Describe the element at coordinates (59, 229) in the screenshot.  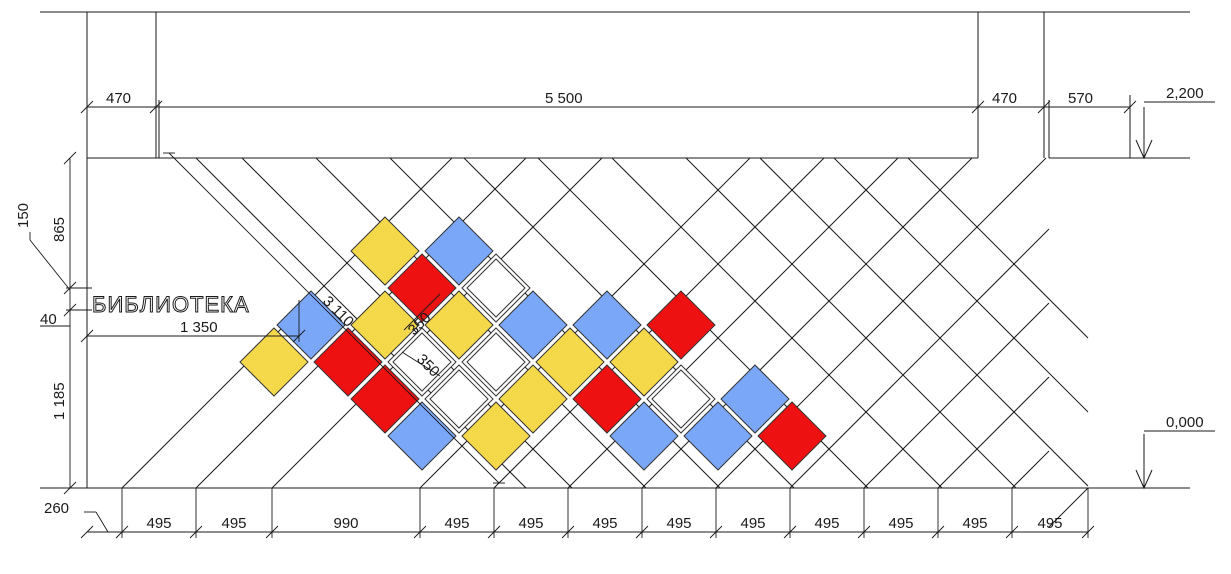
I see `left-dim-865: 865` at that location.